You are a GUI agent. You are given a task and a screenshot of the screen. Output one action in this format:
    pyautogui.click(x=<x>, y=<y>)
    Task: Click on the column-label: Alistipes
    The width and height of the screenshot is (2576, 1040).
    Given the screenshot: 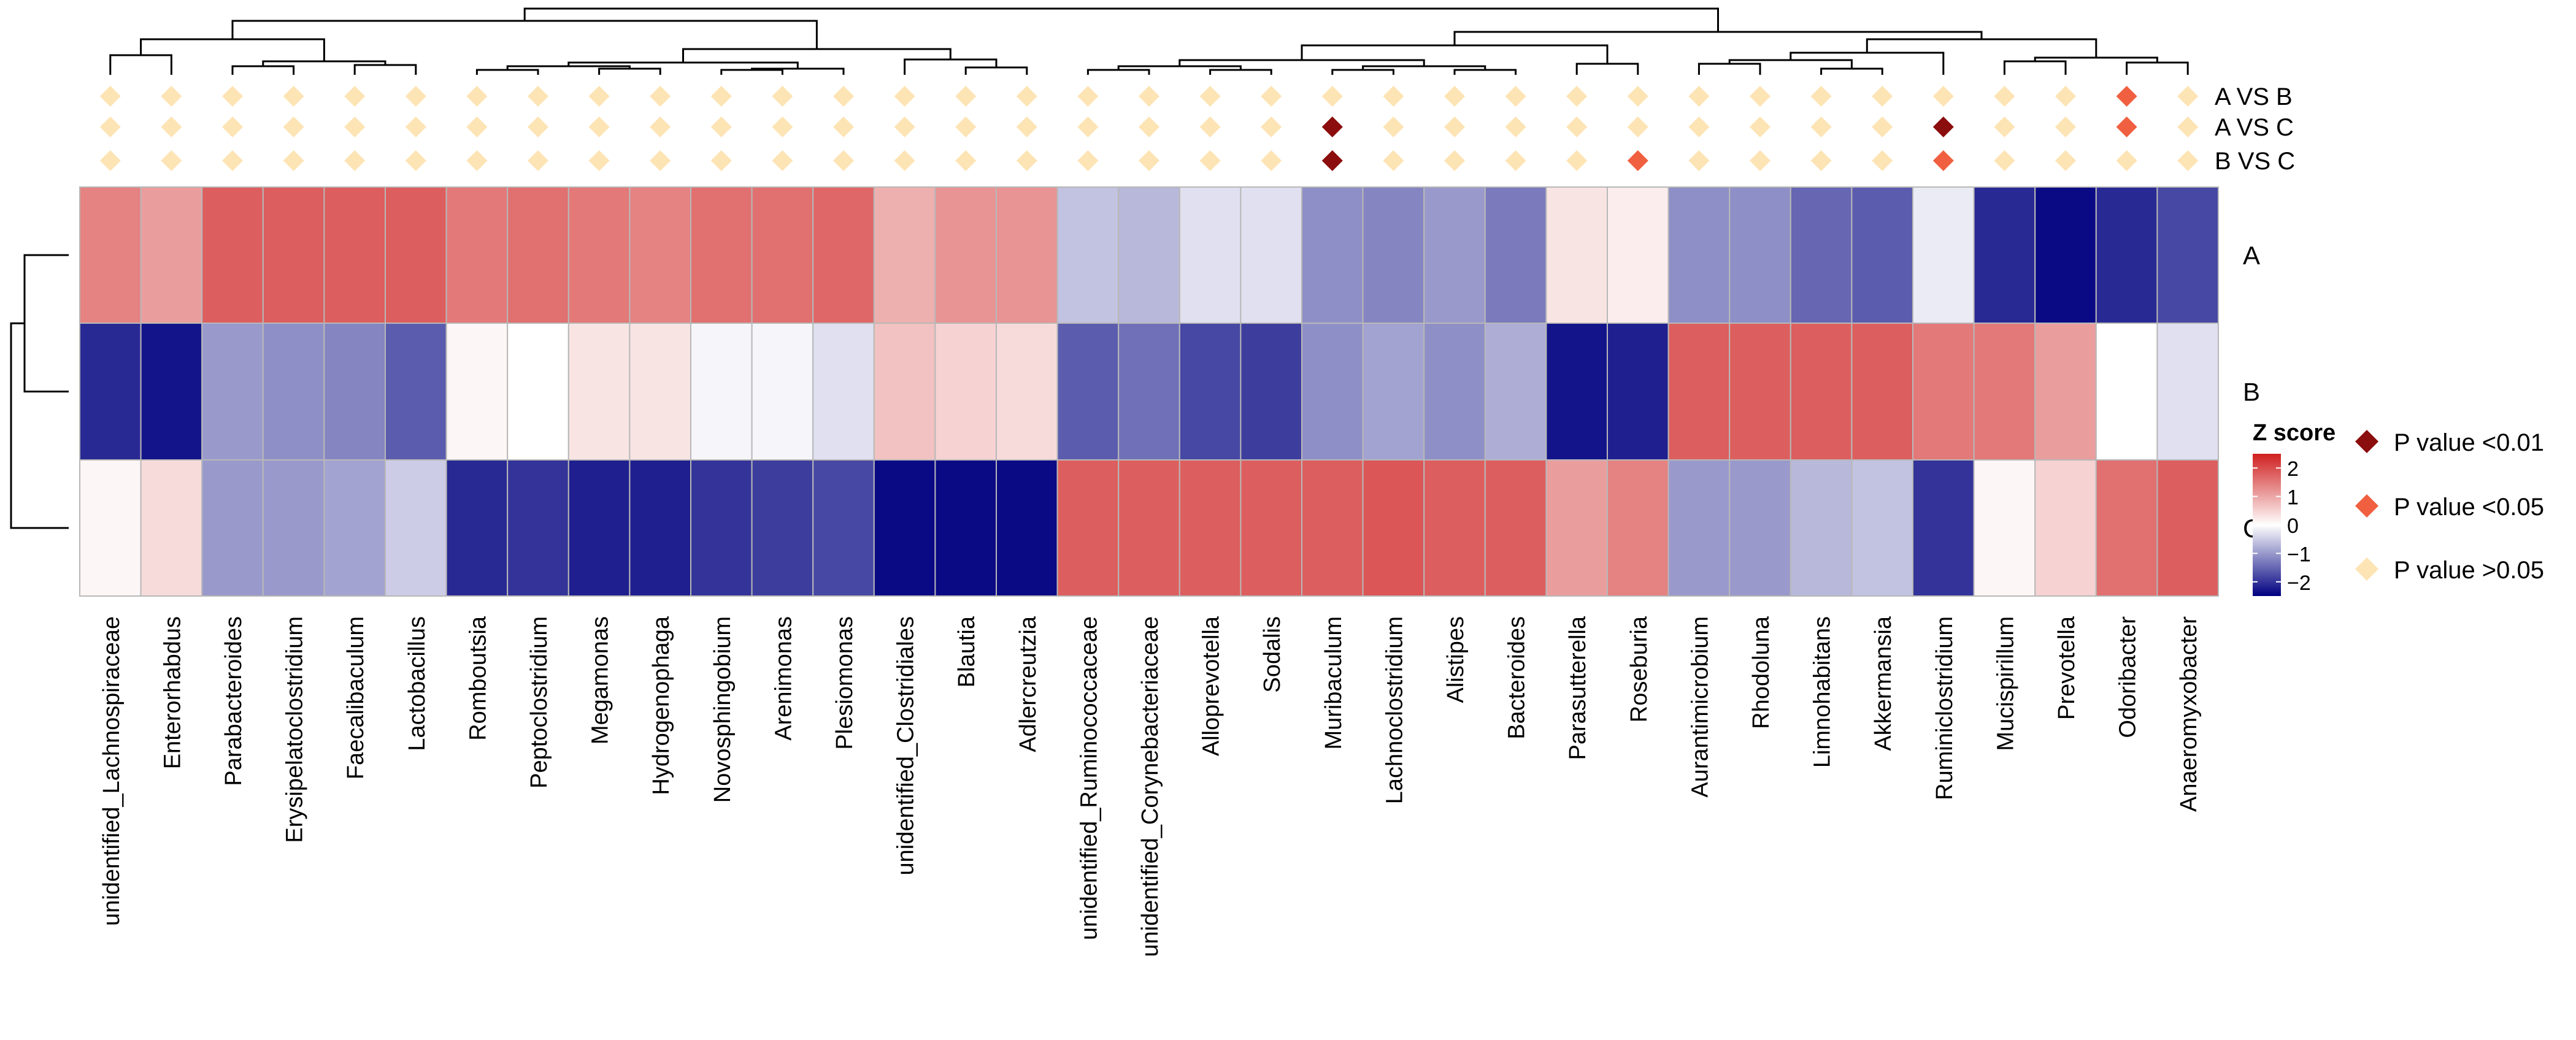 What is the action you would take?
    pyautogui.click(x=1456, y=659)
    